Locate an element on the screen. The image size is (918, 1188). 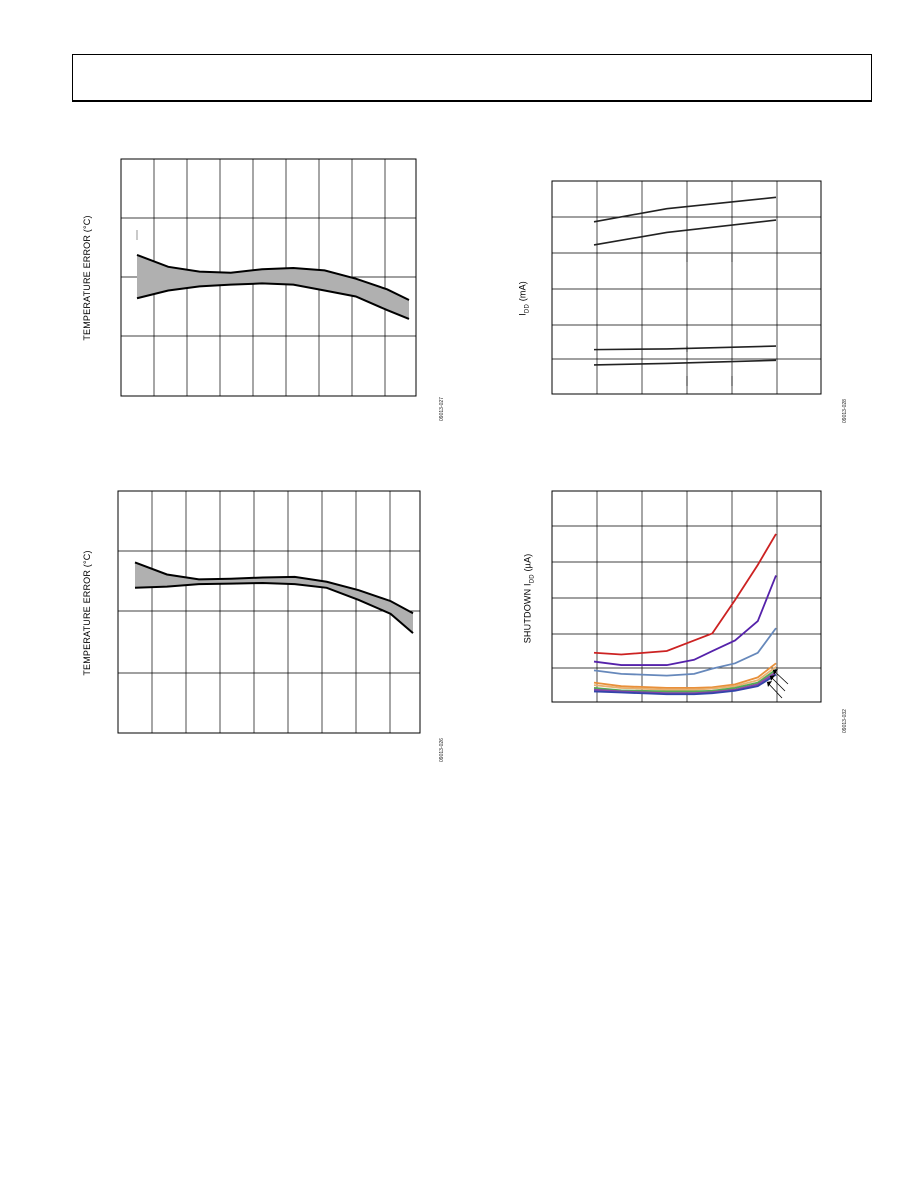
ylabel-idd: IDD (mA) is located at coordinates (524, 298).